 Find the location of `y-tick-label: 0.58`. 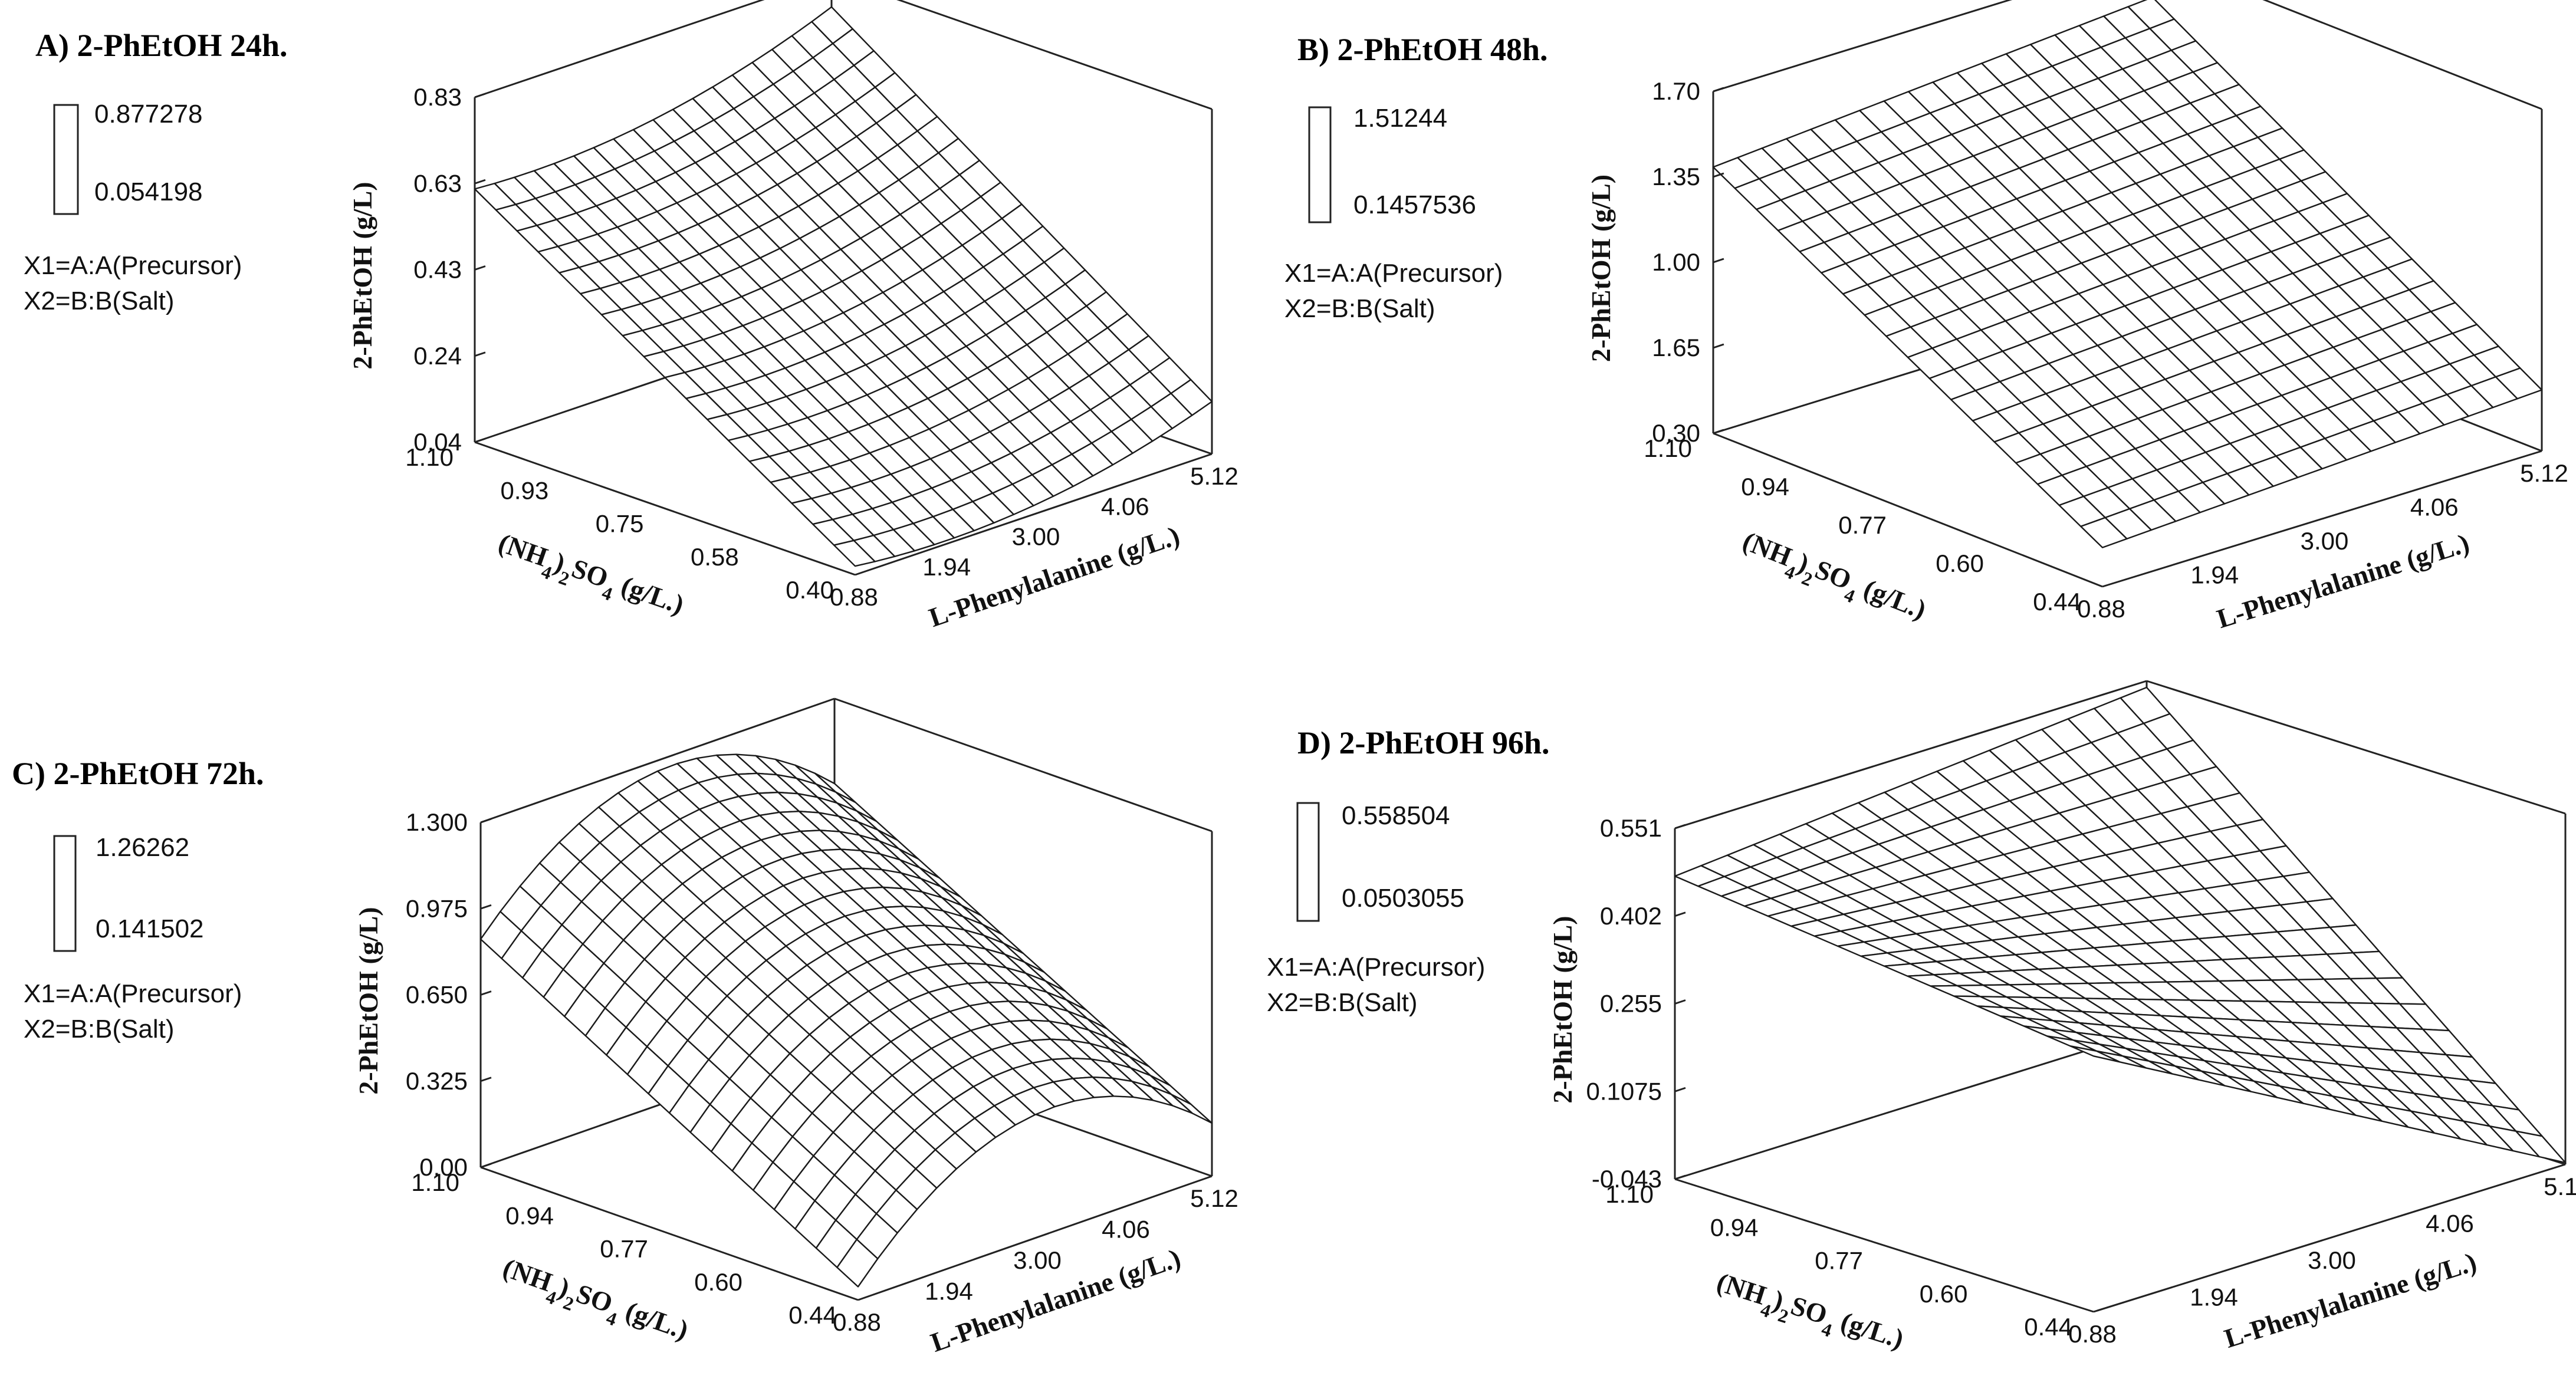

y-tick-label: 0.58 is located at coordinates (715, 557).